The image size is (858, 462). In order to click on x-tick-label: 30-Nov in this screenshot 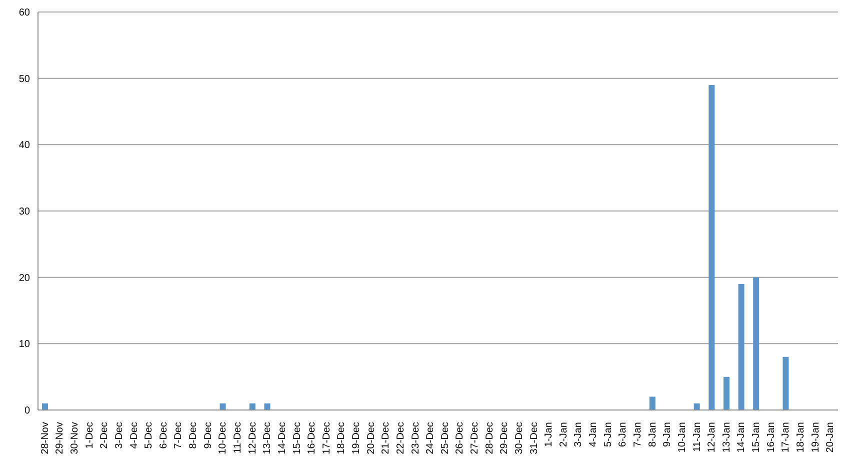, I will do `click(75, 438)`.